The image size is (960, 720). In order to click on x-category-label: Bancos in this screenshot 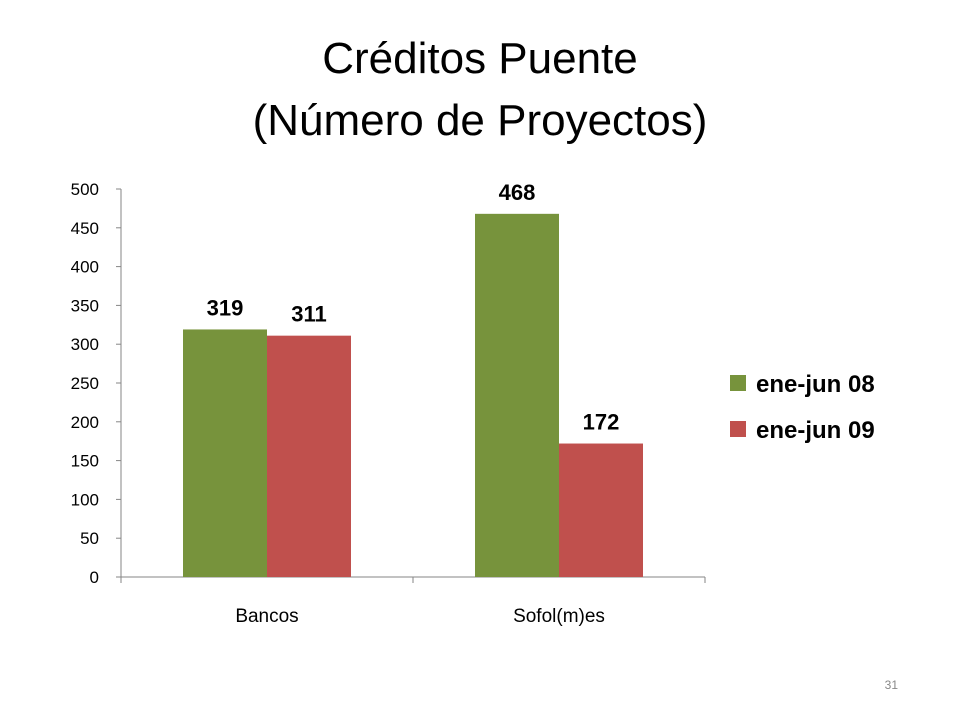, I will do `click(266, 616)`.